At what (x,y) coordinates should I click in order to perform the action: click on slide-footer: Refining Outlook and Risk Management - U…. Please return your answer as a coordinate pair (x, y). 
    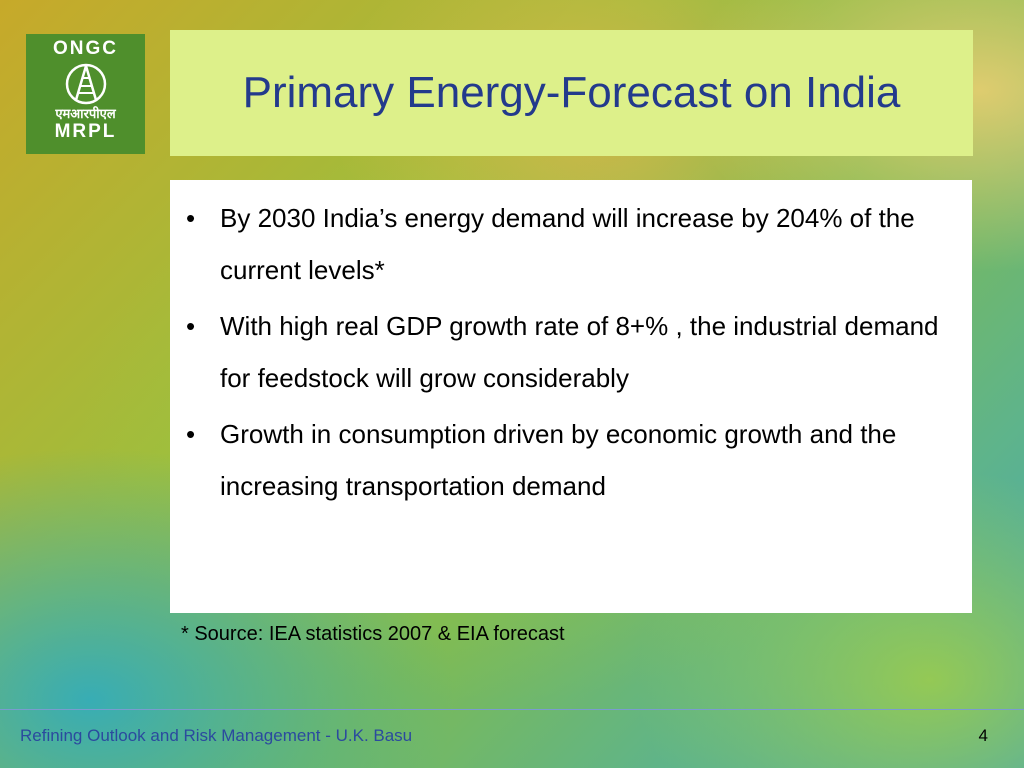
    Looking at the image, I should click on (512, 739).